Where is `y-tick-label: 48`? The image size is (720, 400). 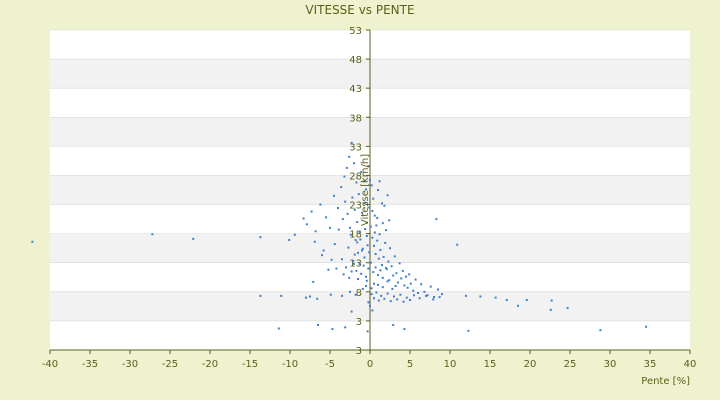 y-tick-label: 48 is located at coordinates (355, 60).